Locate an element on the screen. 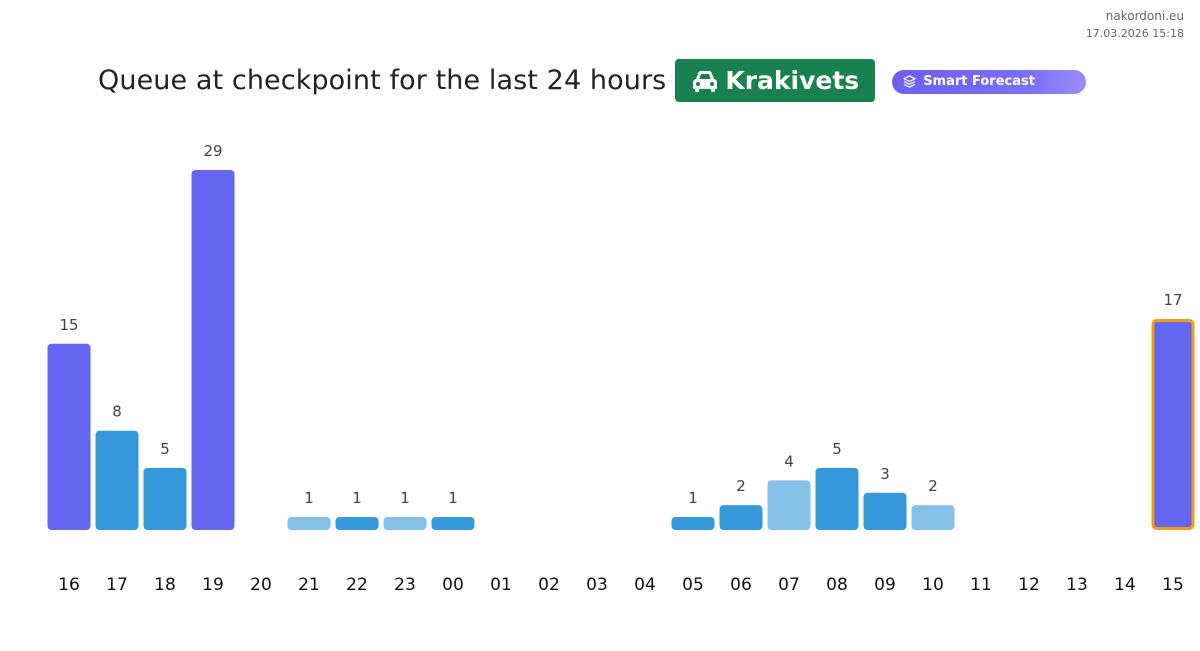 The width and height of the screenshot is (1200, 651). bar-value-label: 8 is located at coordinates (117, 412).